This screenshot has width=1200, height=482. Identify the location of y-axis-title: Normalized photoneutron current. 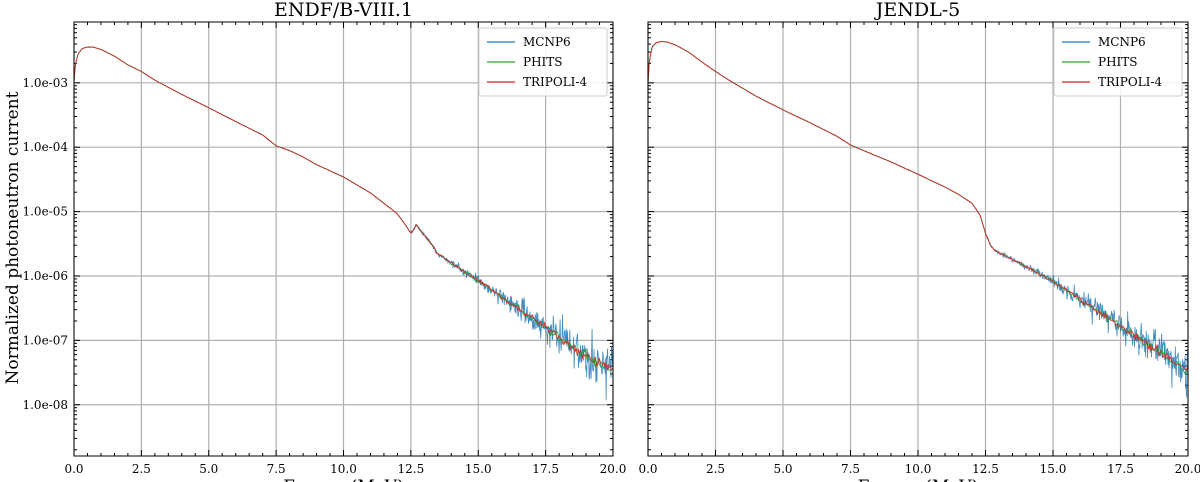
(13, 237).